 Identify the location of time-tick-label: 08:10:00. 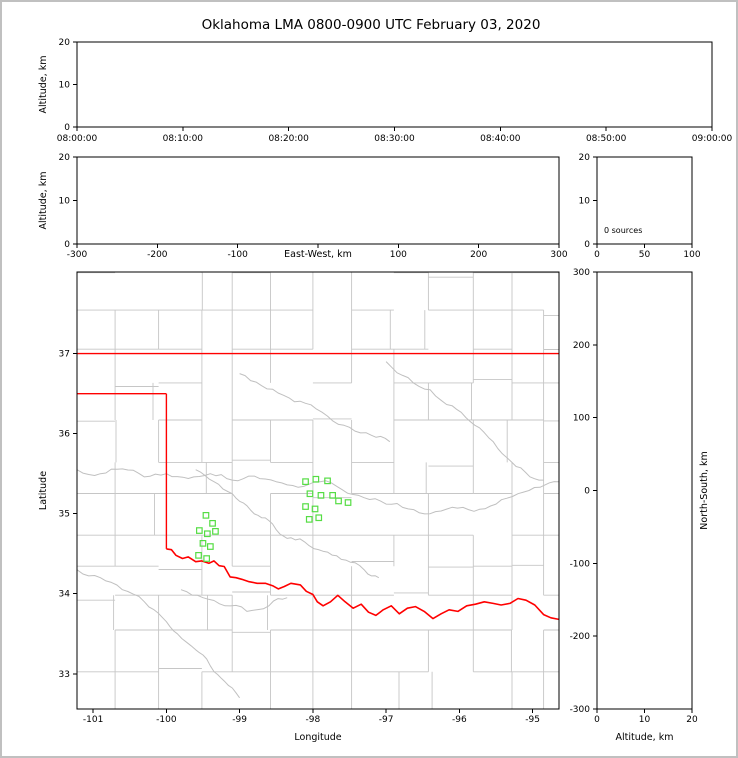
(183, 139).